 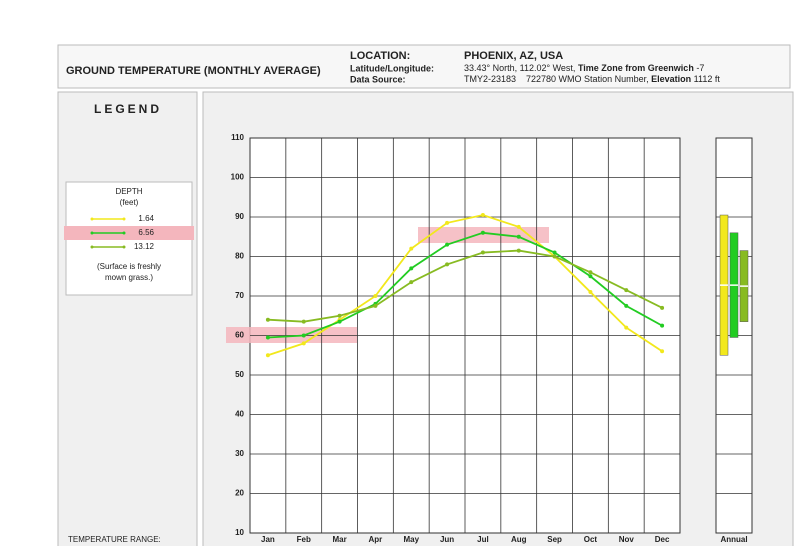 What do you see at coordinates (239, 335) in the screenshot?
I see `y-tick-label: 60` at bounding box center [239, 335].